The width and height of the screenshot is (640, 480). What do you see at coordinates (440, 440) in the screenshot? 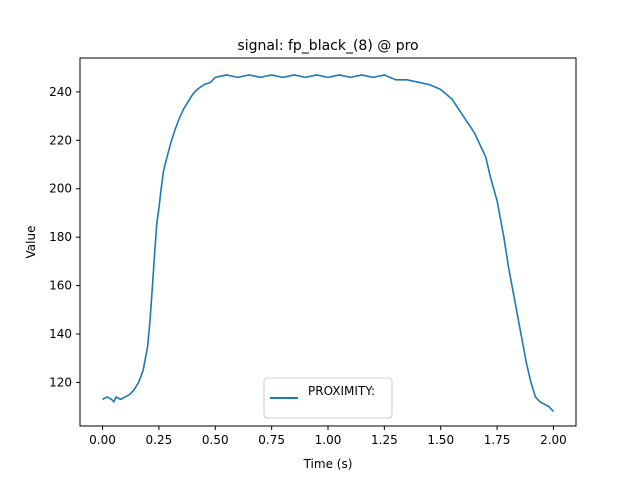
I see `x-tick-label: 1.50` at bounding box center [440, 440].